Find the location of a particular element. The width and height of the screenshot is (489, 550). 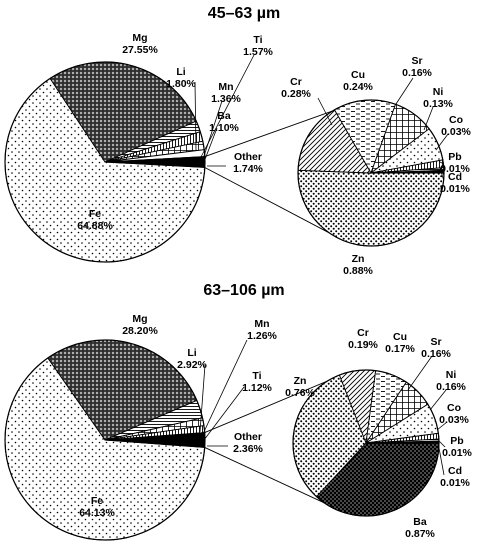

slice-value-label: 64.88% is located at coordinates (95, 226).